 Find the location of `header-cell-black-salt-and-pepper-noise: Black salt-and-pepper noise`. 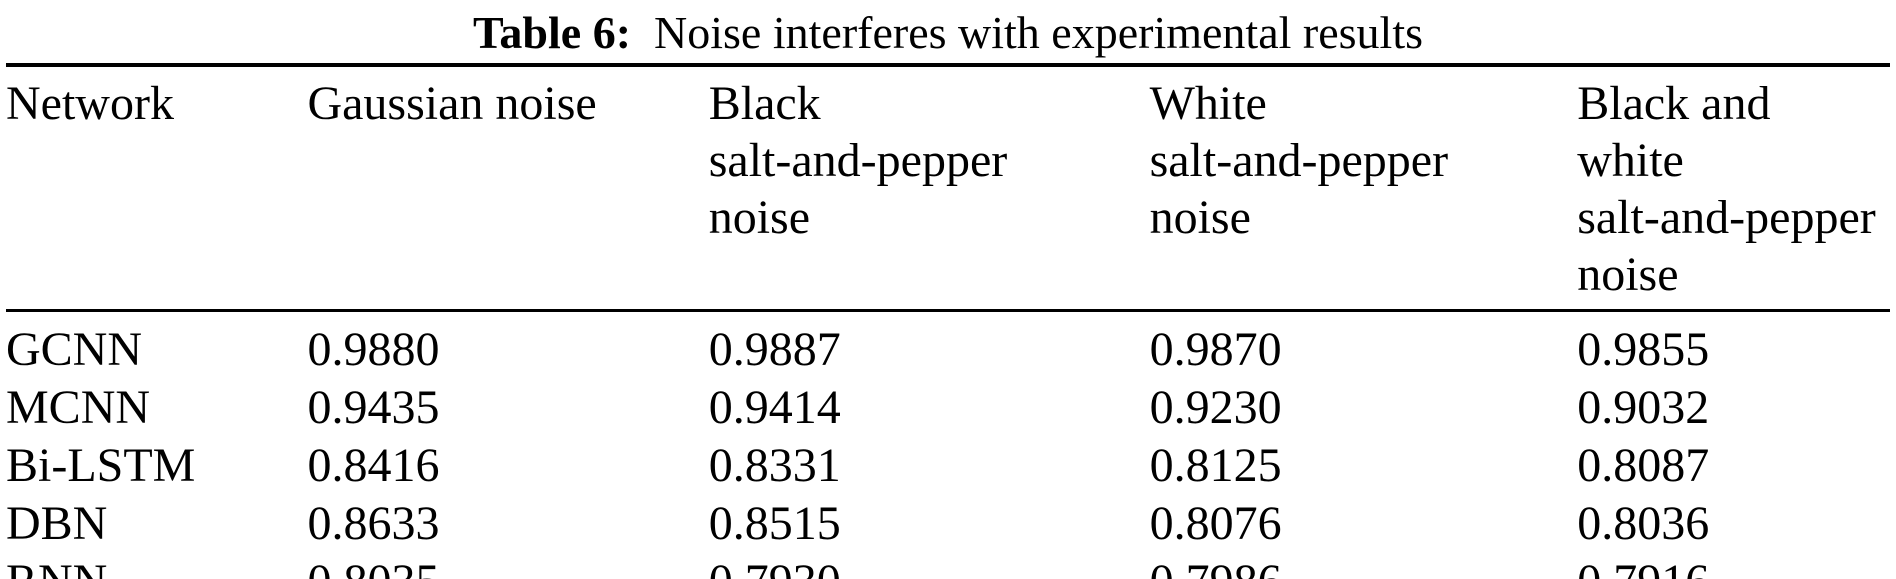

header-cell-black-salt-and-pepper-noise: Black salt-and-pepper noise is located at coordinates (929, 188).